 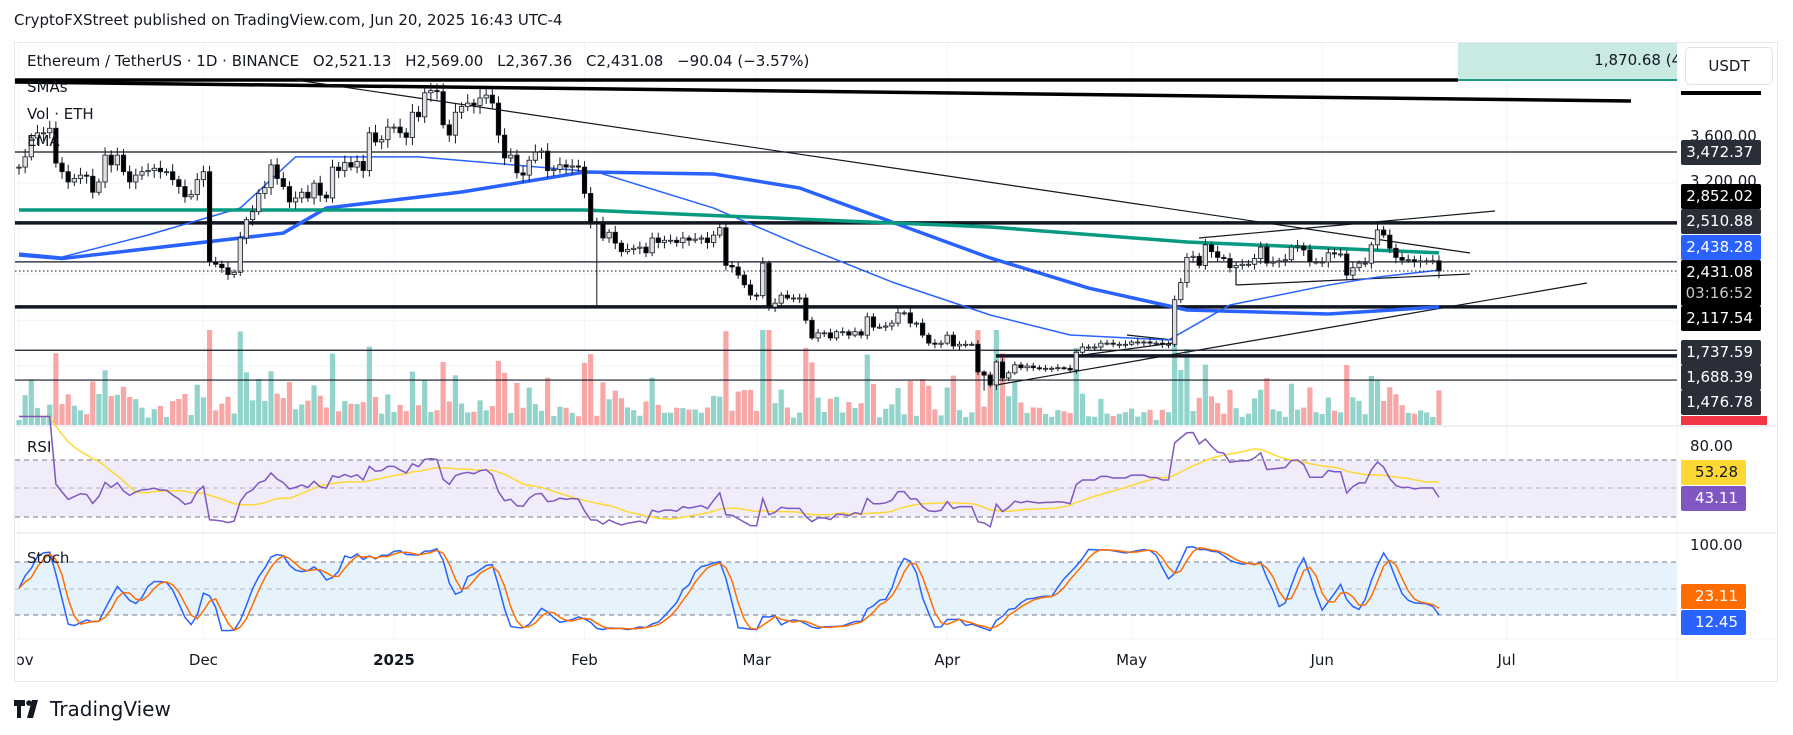 What do you see at coordinates (1721, 247) in the screenshot?
I see `ma-label-2438: 2,438.28` at bounding box center [1721, 247].